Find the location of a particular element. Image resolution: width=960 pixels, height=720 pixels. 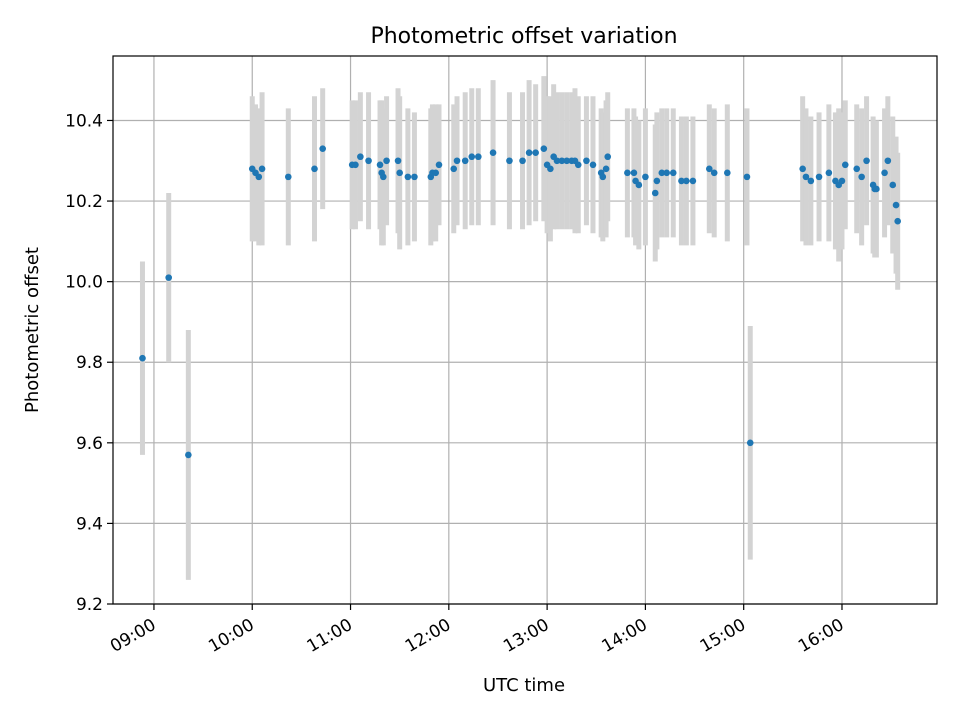

y-axis-label: Photometric offset is located at coordinates (32, 330).